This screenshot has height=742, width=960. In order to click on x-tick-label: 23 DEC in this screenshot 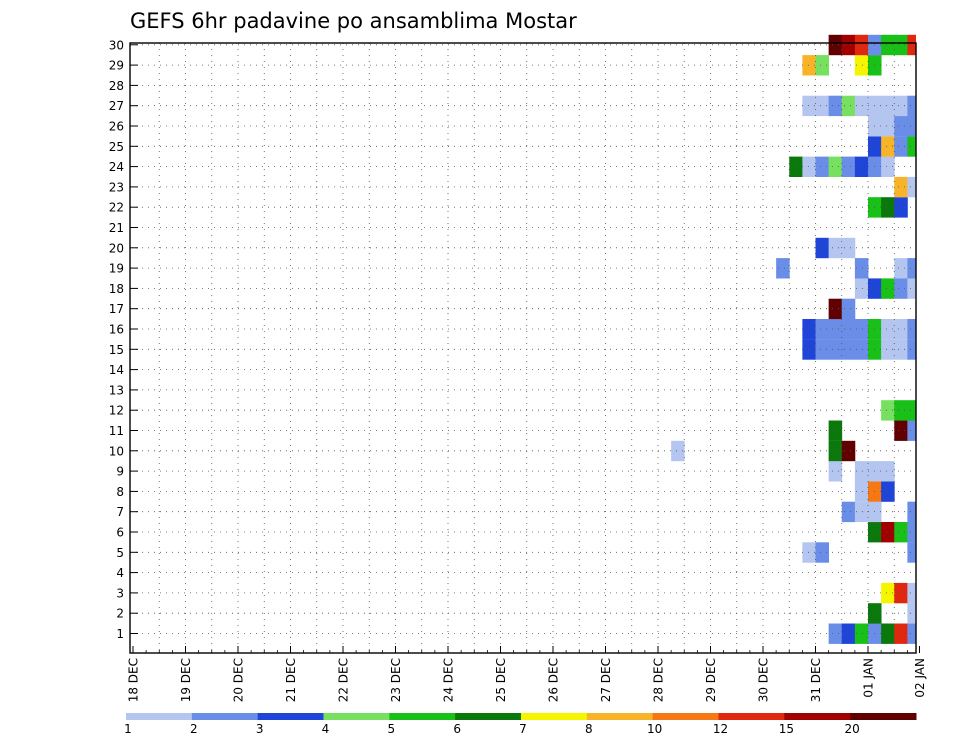, I will do `click(396, 680)`.